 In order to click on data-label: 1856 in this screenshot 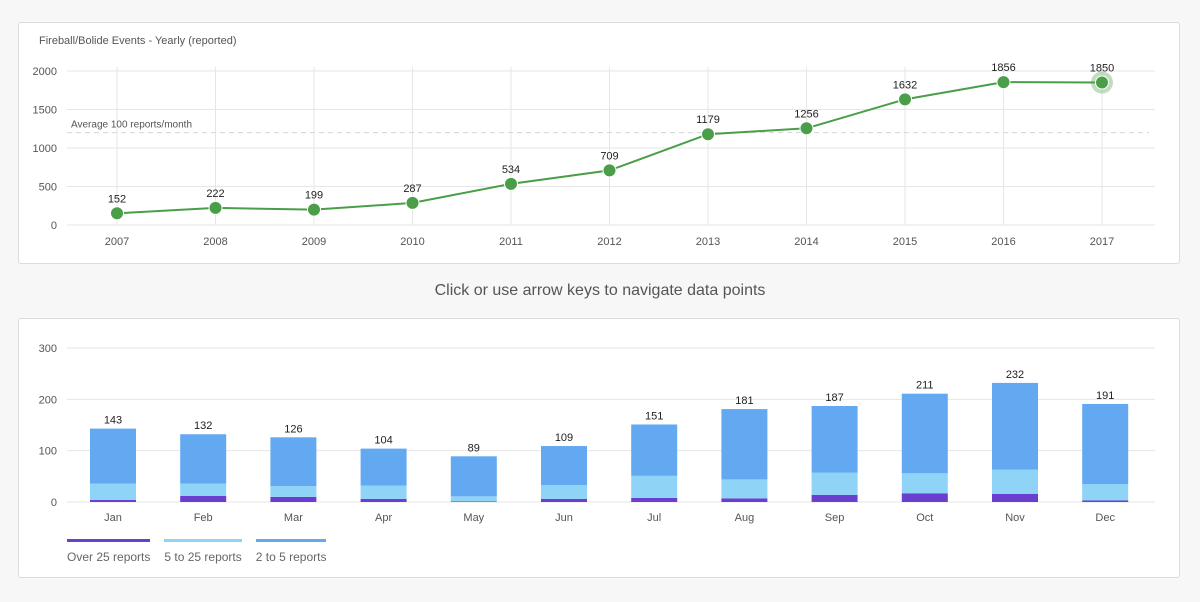, I will do `click(1003, 68)`.